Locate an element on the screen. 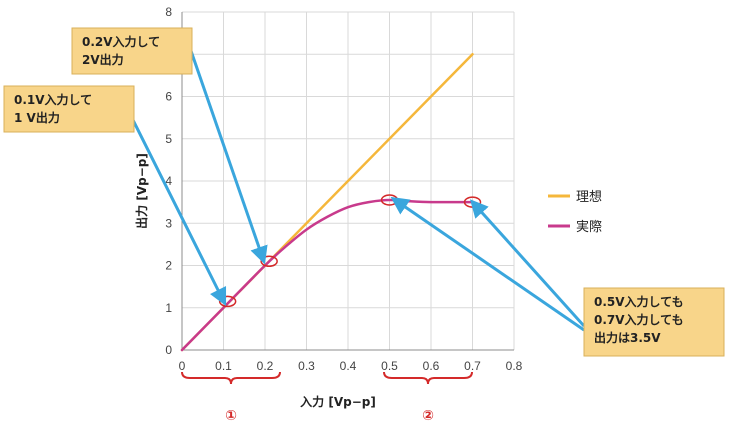 The image size is (730, 430). region-label-1: ② is located at coordinates (428, 416).